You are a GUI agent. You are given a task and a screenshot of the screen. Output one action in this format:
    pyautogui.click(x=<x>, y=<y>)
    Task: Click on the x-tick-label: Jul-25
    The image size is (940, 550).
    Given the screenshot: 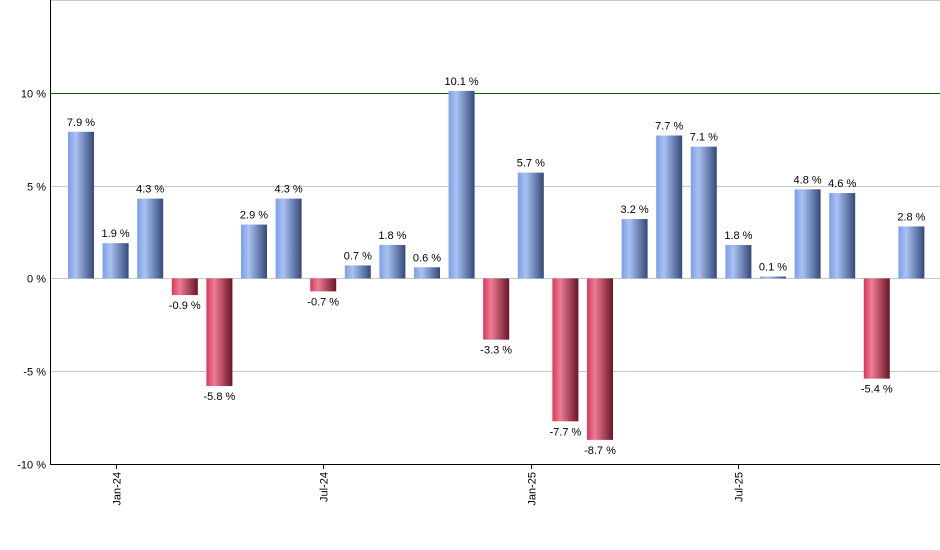 What is the action you would take?
    pyautogui.click(x=740, y=487)
    